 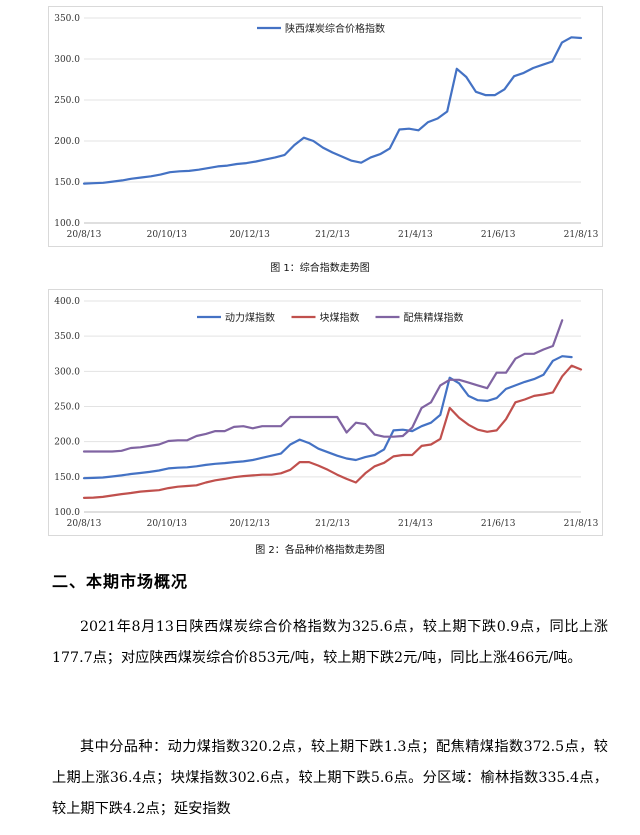 I want to click on legend-label: 配焦精煤指数, so click(x=434, y=317).